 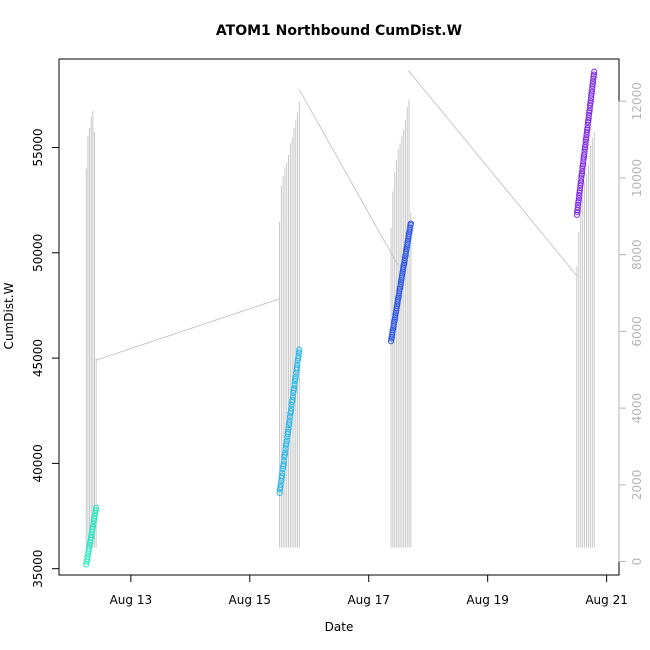 I want to click on y-axis-label: CumDist.W, so click(x=9, y=315).